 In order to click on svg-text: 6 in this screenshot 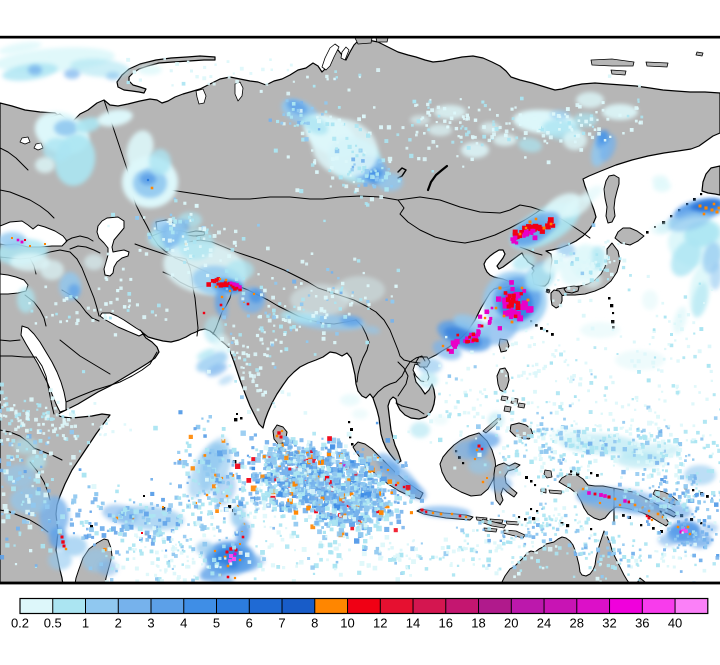, I will do `click(249, 623)`.